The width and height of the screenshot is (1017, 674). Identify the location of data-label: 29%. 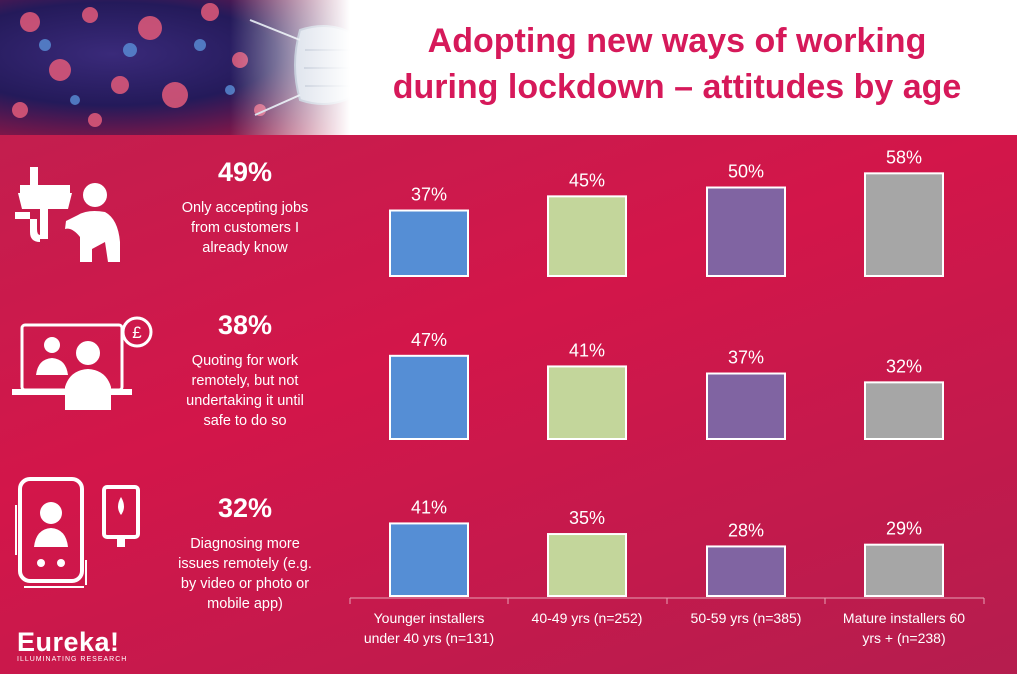
(904, 529).